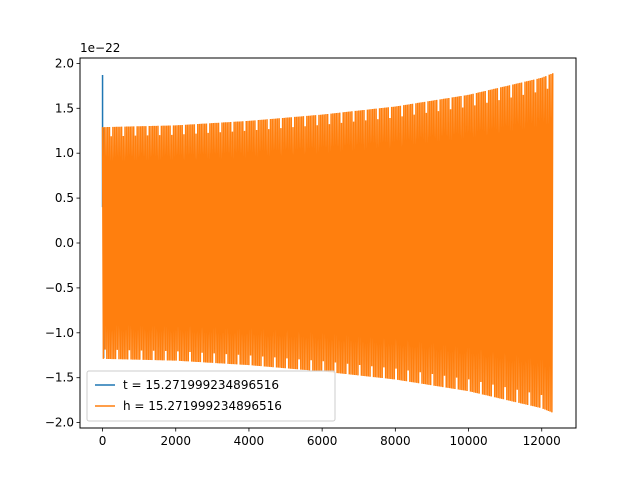 The height and width of the screenshot is (484, 640). I want to click on y-tick-label: 0.5, so click(64, 198).